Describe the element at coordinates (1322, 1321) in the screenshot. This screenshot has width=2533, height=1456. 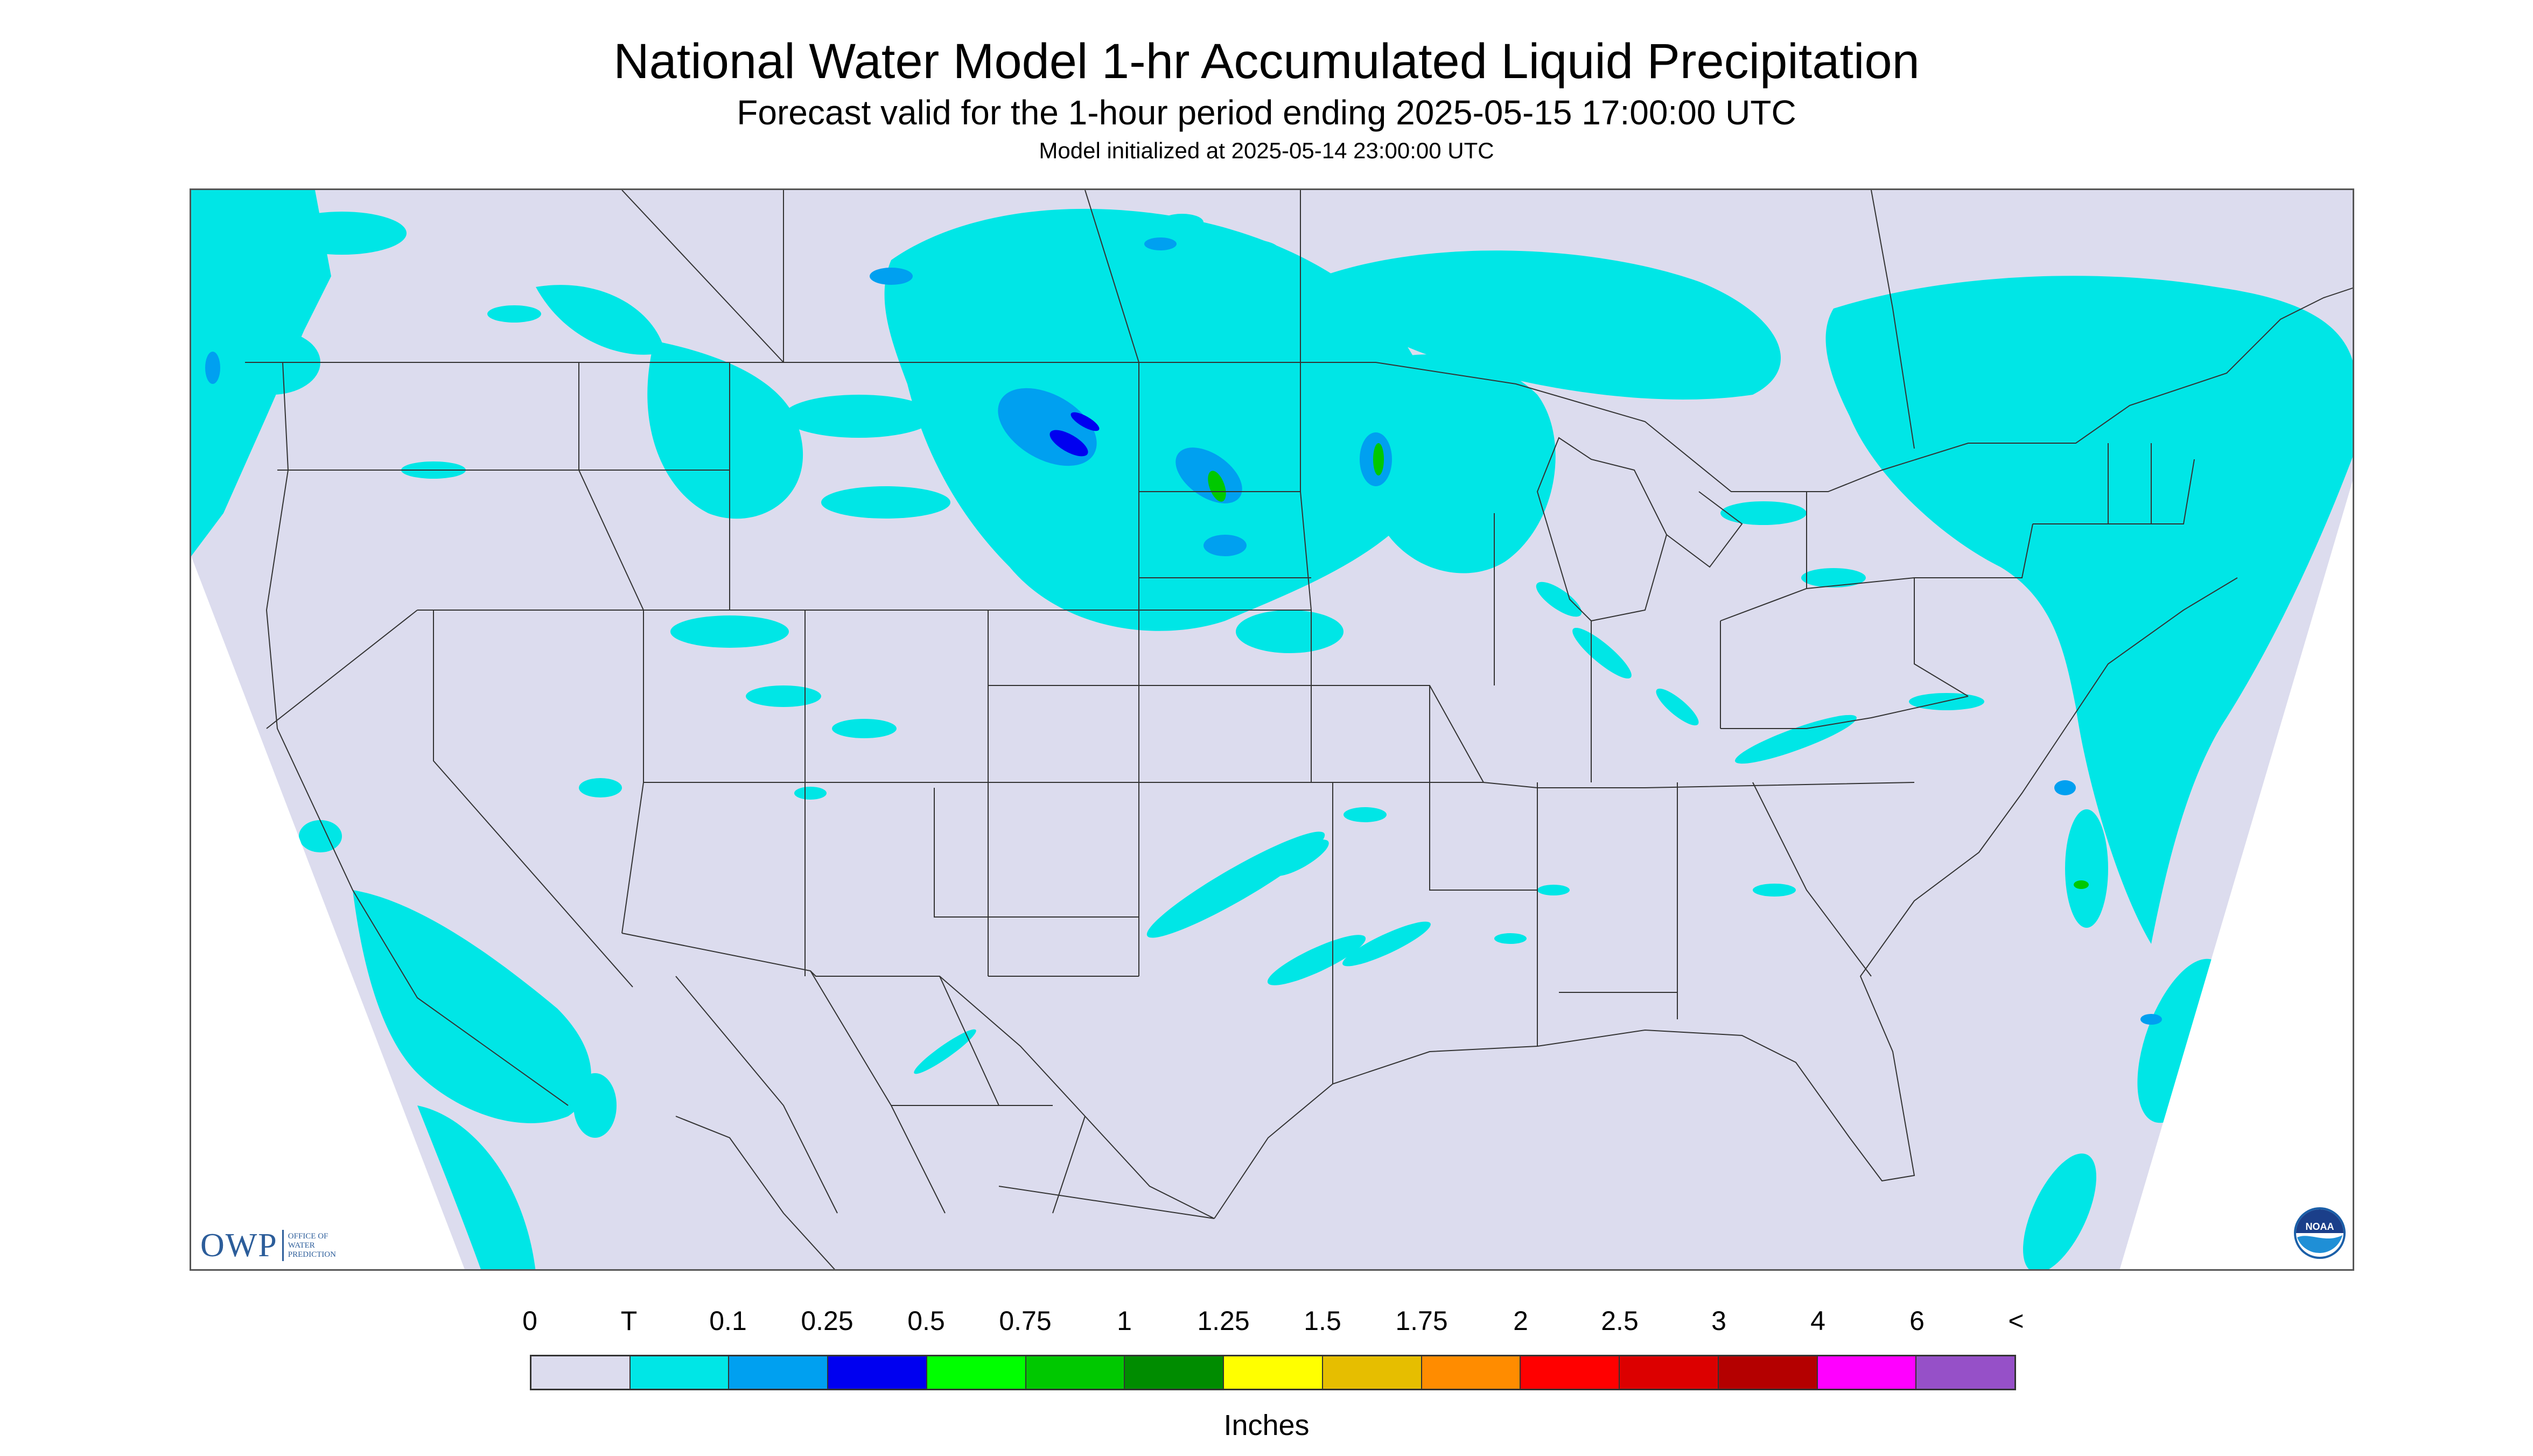
I see `legend-tick-label: 1.5` at that location.